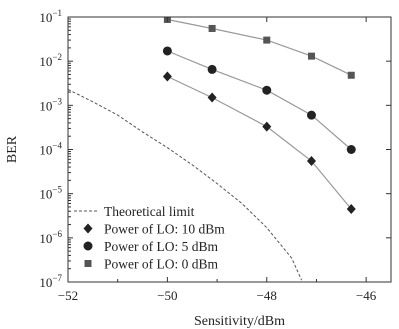 This screenshot has height=329, width=399. I want to click on x-tick-label: −52, so click(68, 295).